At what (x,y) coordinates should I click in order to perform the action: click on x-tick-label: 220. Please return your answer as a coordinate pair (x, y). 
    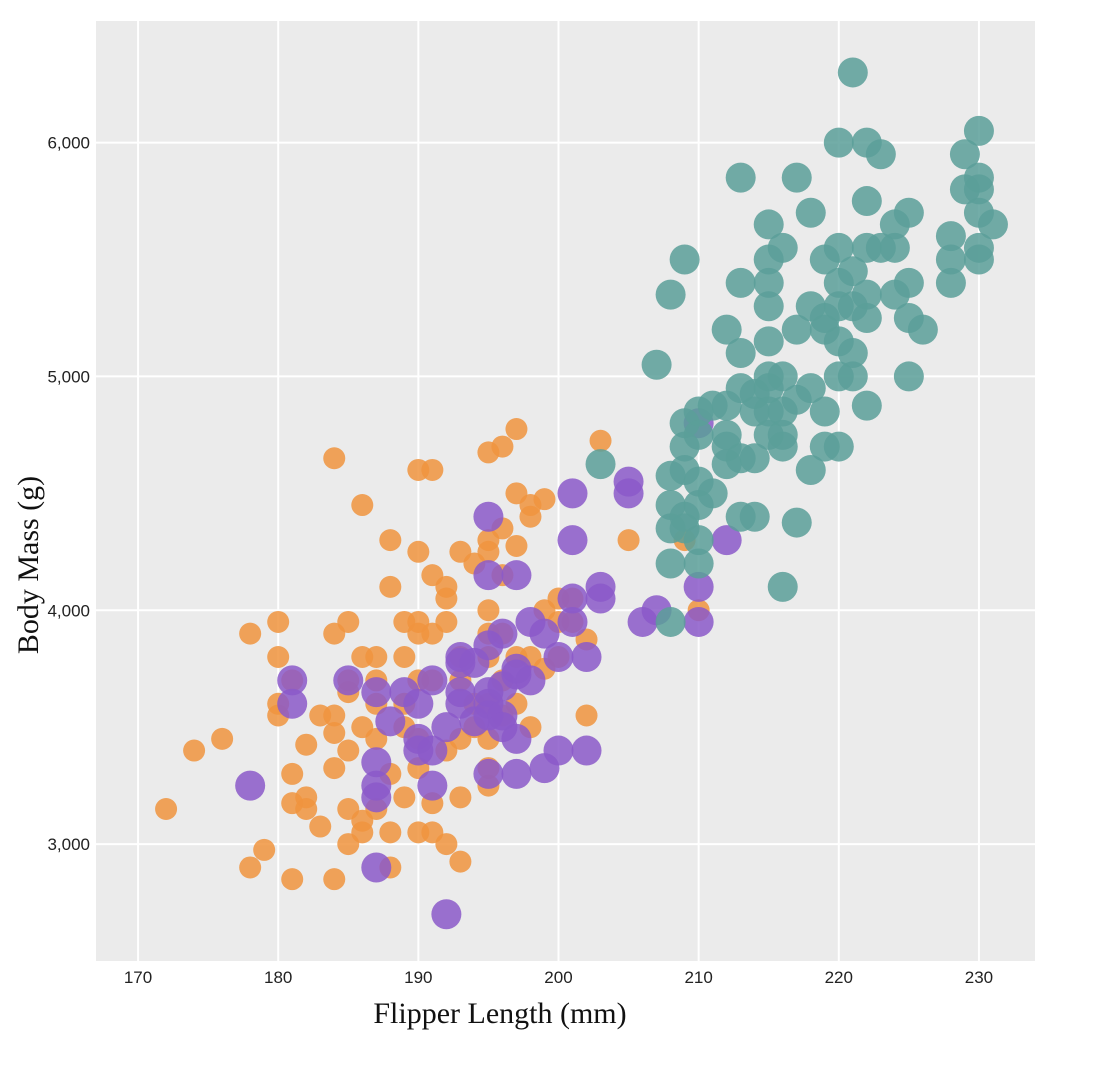
    Looking at the image, I should click on (839, 977).